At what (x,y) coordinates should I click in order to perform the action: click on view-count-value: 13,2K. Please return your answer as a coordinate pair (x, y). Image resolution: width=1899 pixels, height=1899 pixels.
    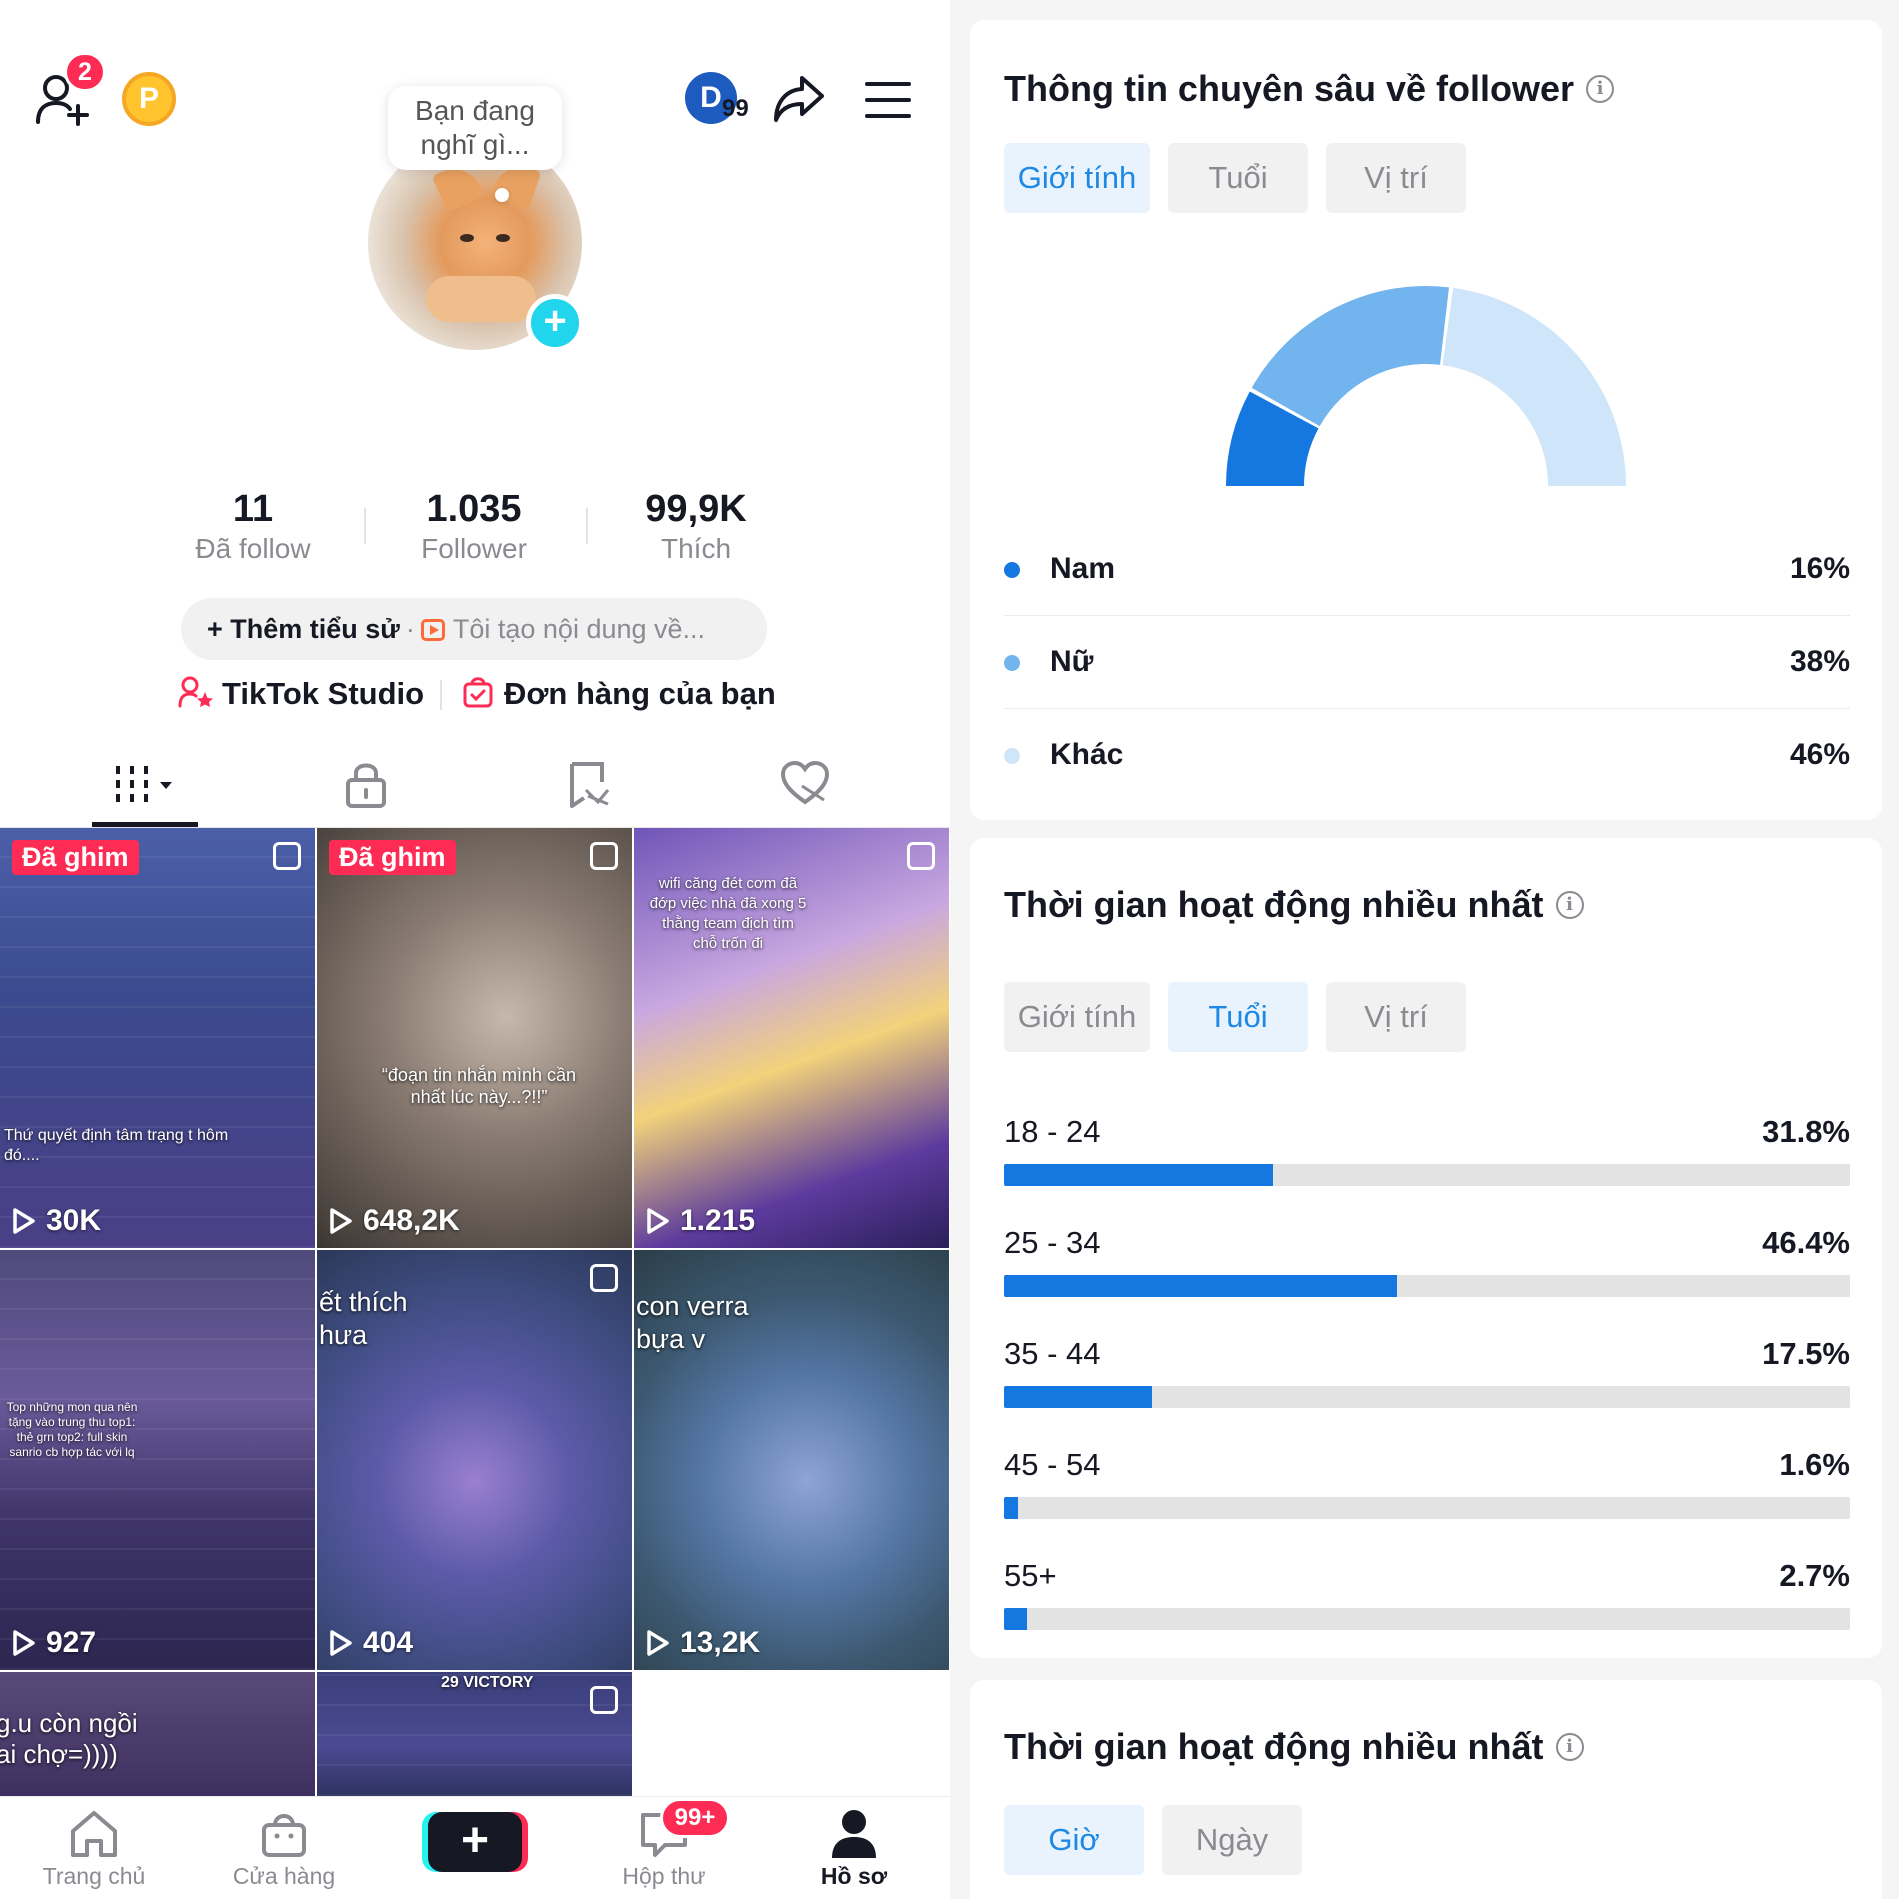
    Looking at the image, I should click on (720, 1642).